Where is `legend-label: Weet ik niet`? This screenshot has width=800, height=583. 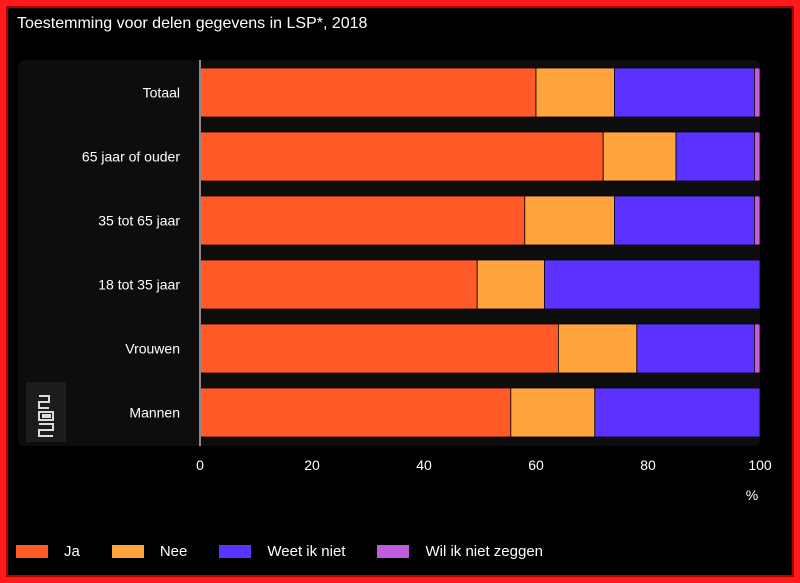 legend-label: Weet ik niet is located at coordinates (306, 551).